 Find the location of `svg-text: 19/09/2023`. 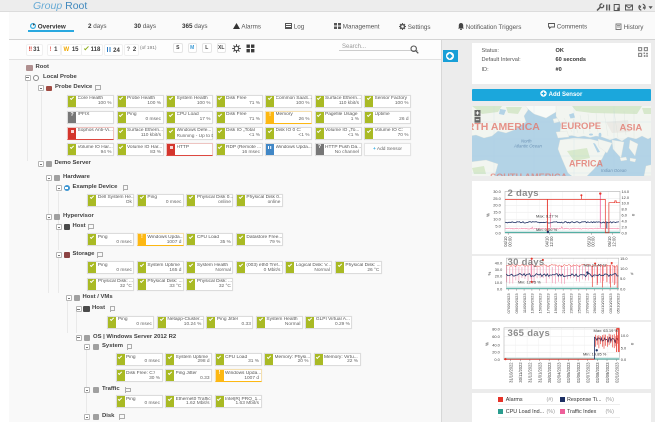

svg-text: 19/09/2023 is located at coordinates (555, 303).